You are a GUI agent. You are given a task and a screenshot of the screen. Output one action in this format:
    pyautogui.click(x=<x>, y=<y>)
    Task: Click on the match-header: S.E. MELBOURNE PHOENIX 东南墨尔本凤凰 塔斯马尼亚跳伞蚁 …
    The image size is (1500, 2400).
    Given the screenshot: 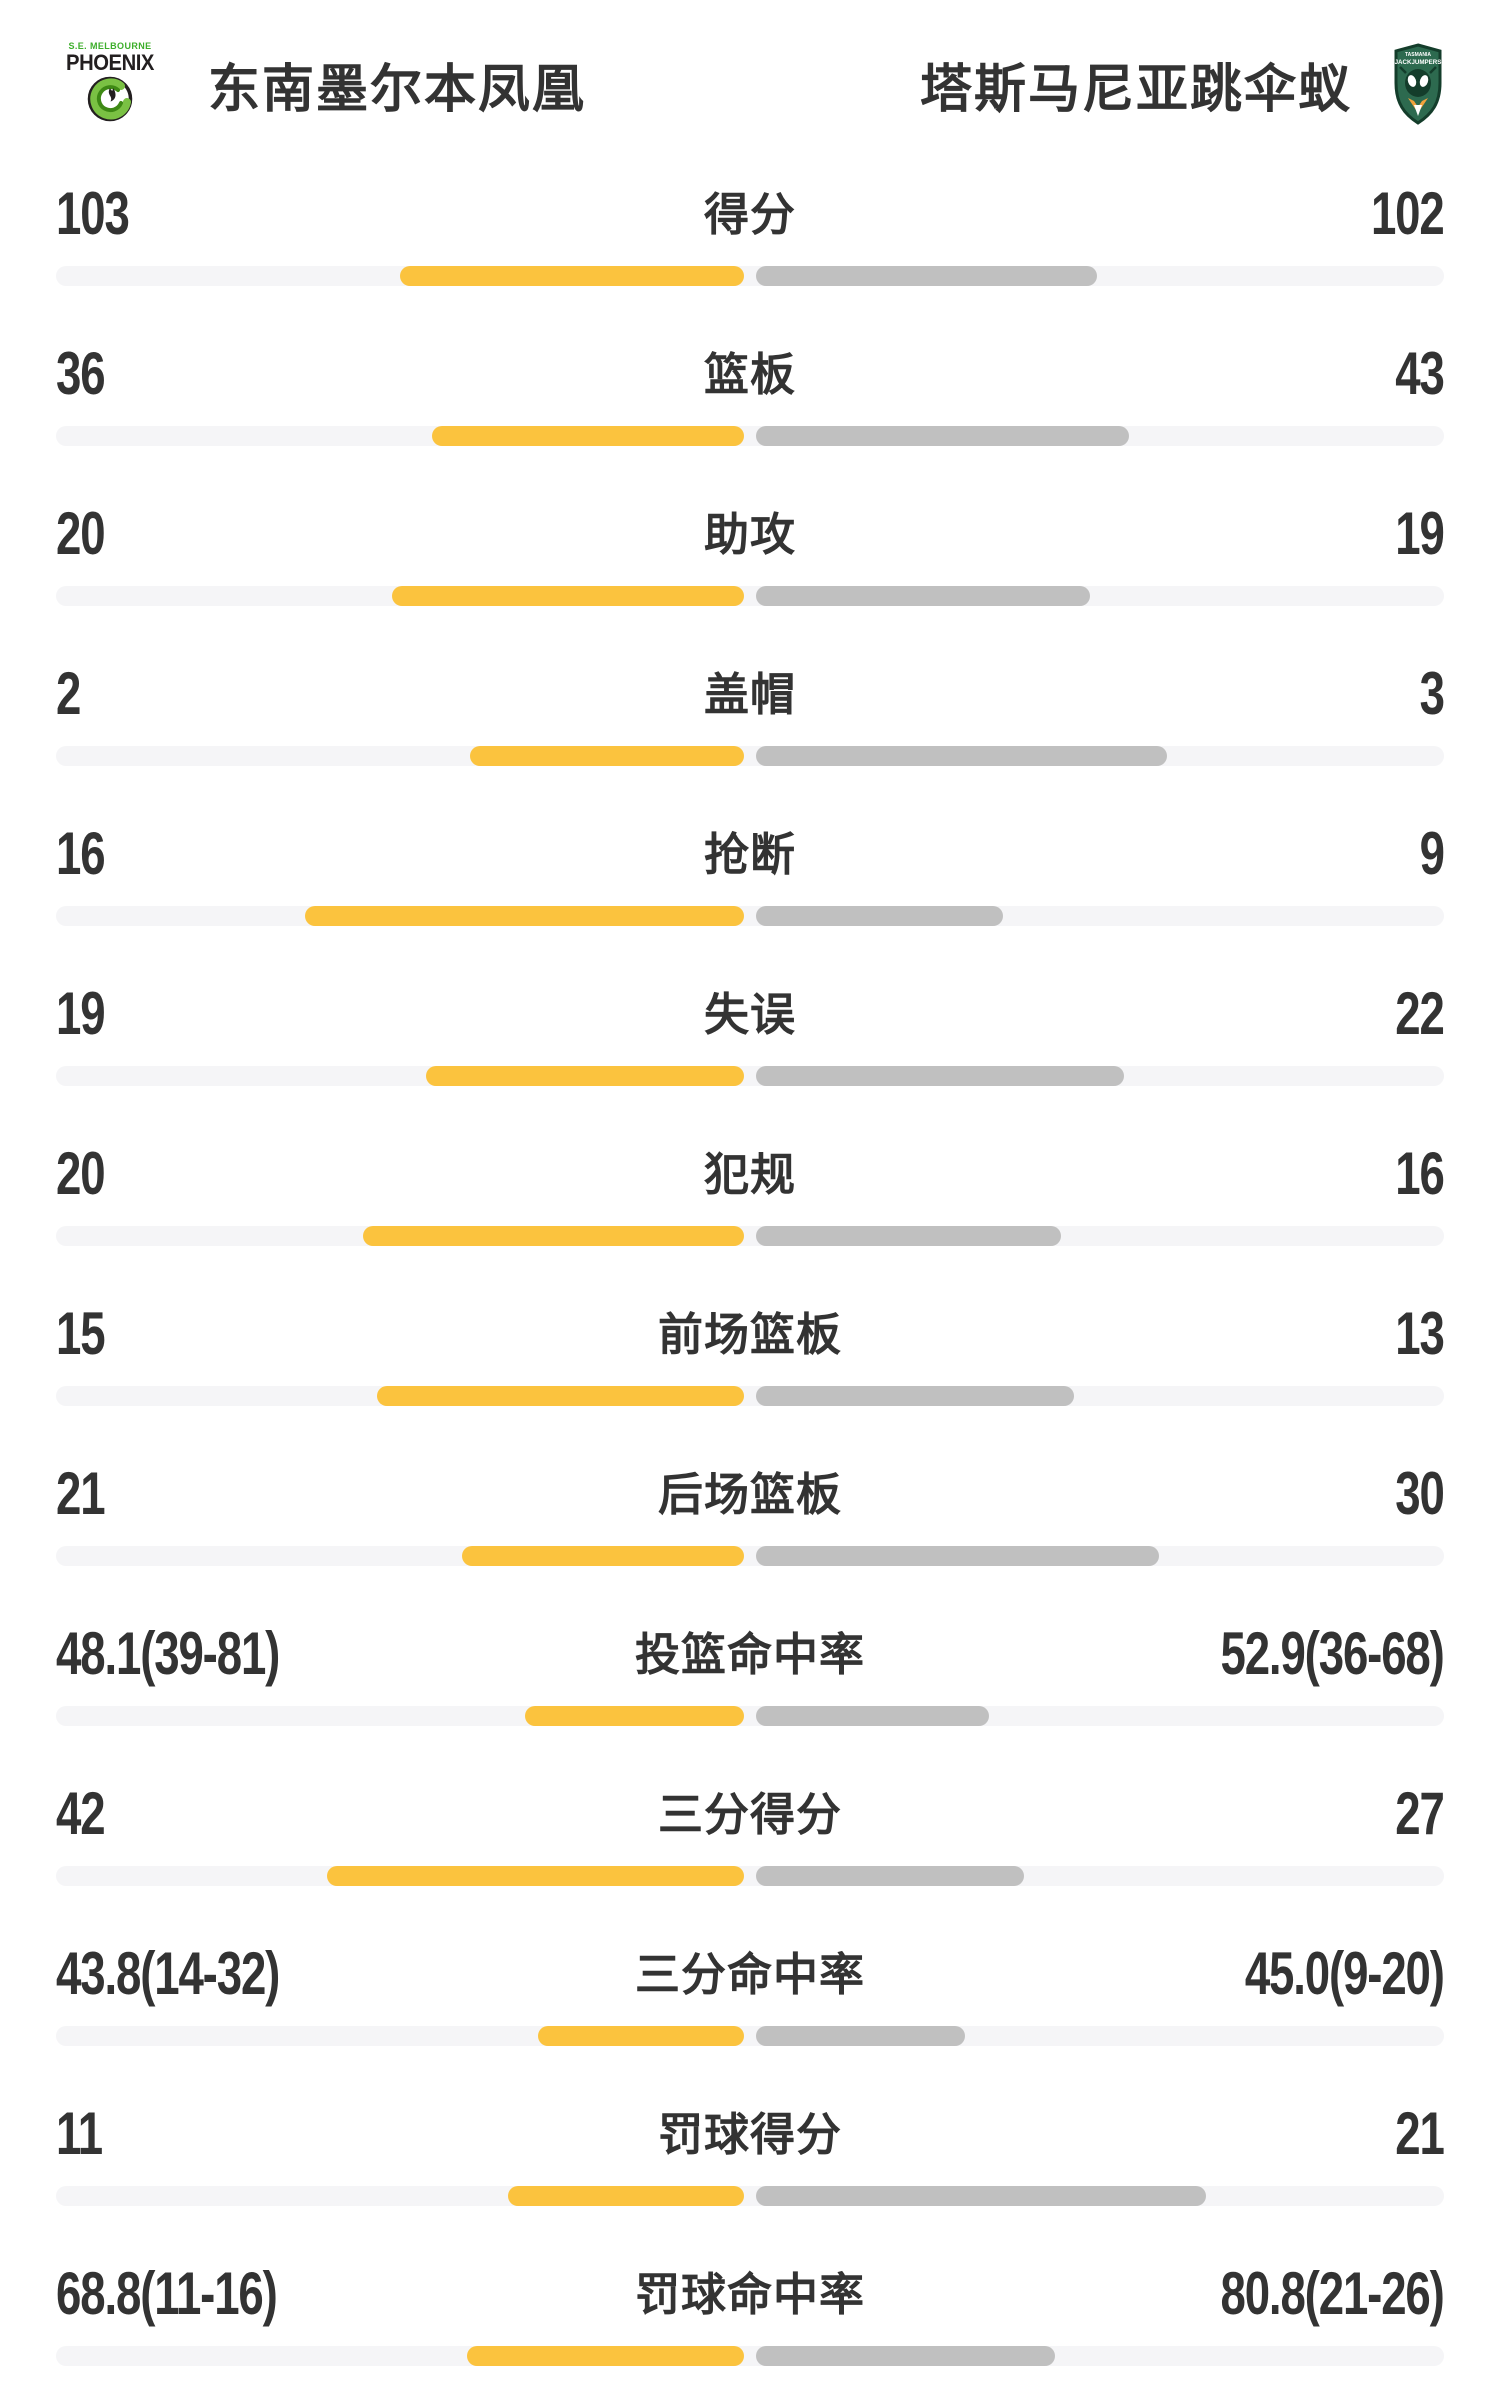 What is the action you would take?
    pyautogui.click(x=750, y=70)
    